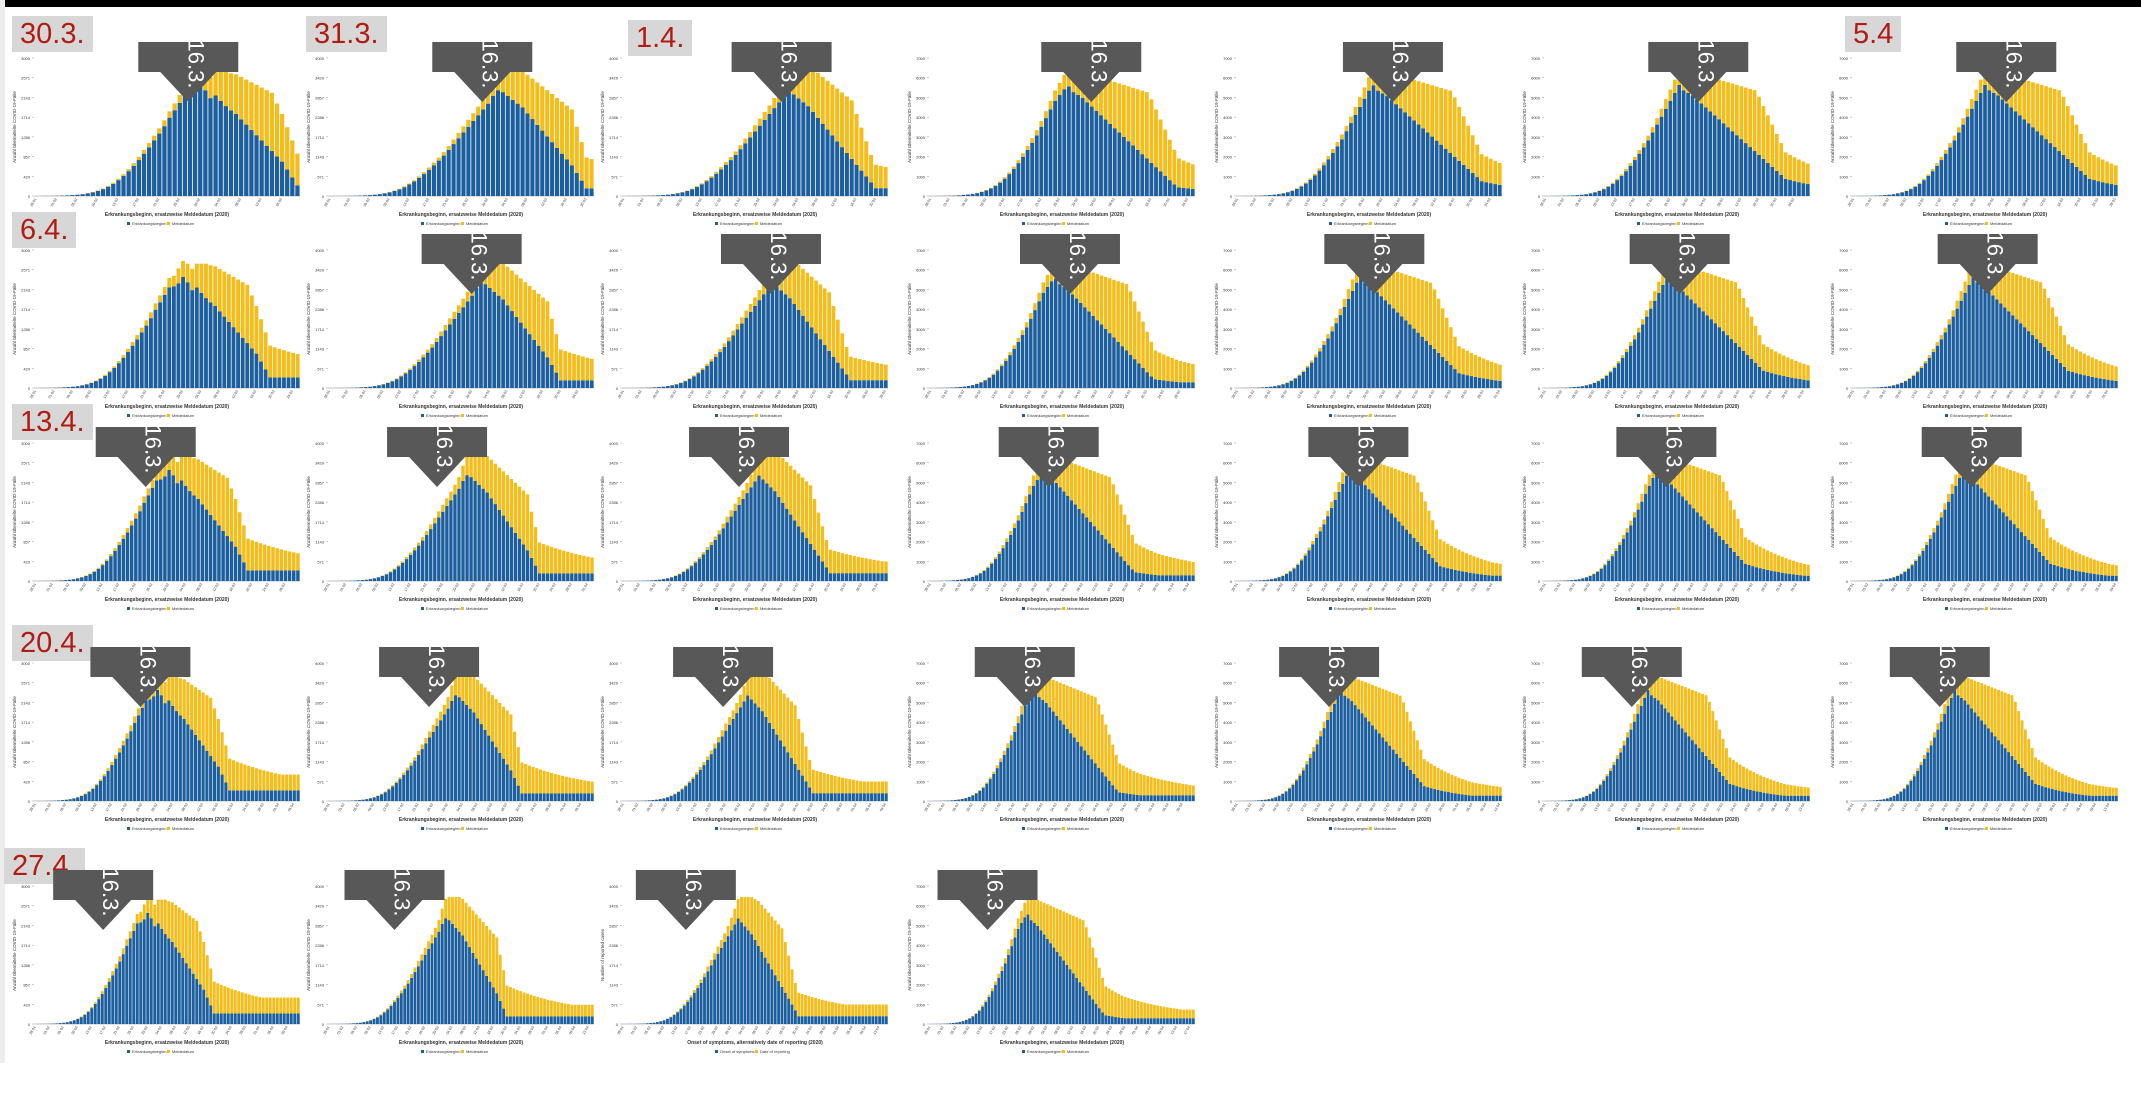 The width and height of the screenshot is (2141, 1093). I want to click on x-tick-label: 20.03, so click(873, 203).